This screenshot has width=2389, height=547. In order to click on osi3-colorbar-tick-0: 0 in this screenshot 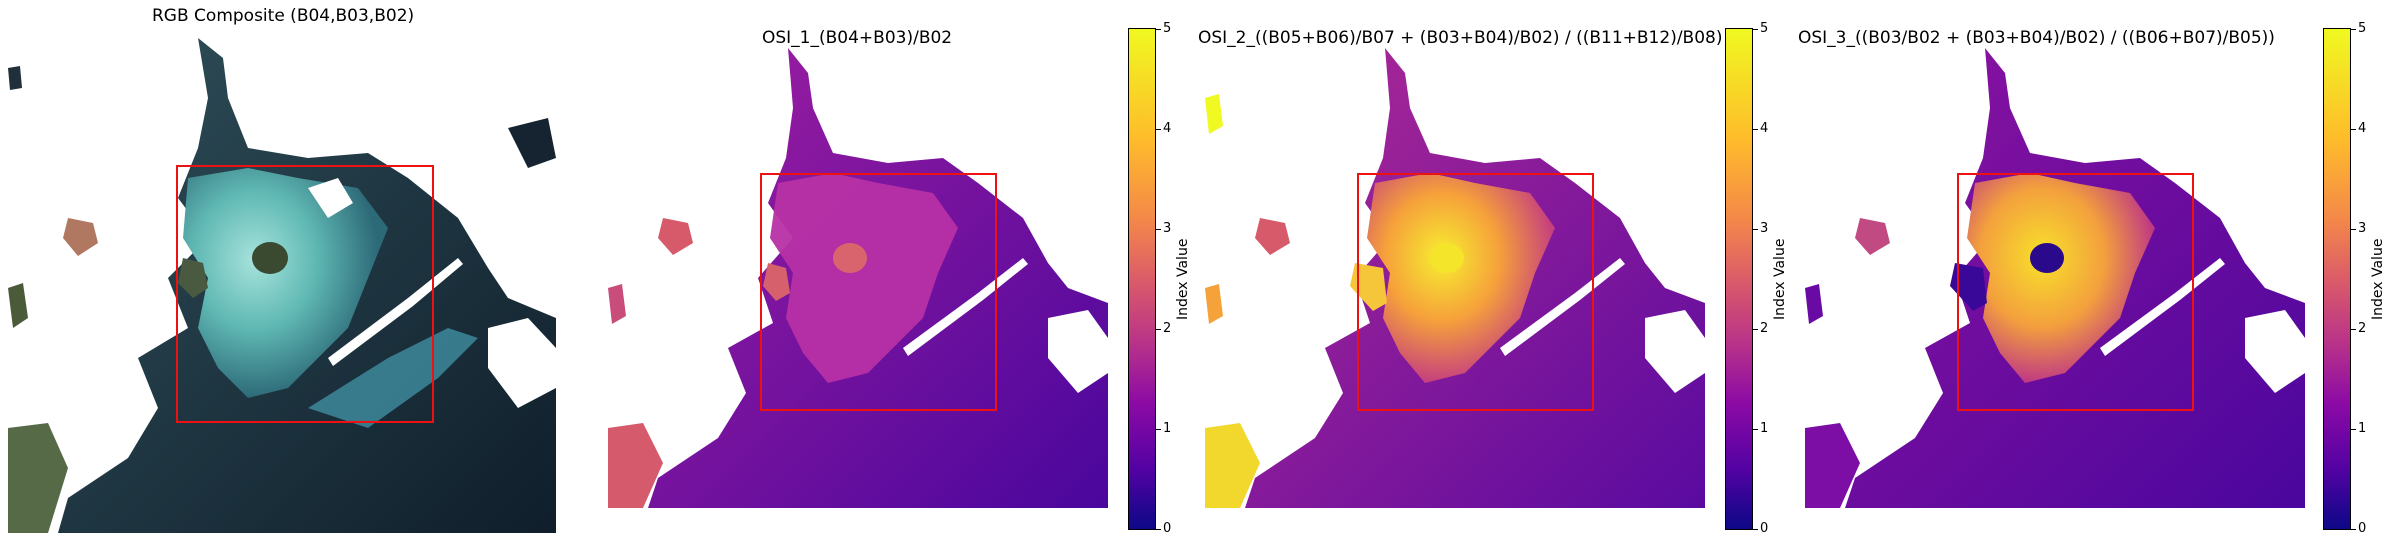, I will do `click(2362, 528)`.